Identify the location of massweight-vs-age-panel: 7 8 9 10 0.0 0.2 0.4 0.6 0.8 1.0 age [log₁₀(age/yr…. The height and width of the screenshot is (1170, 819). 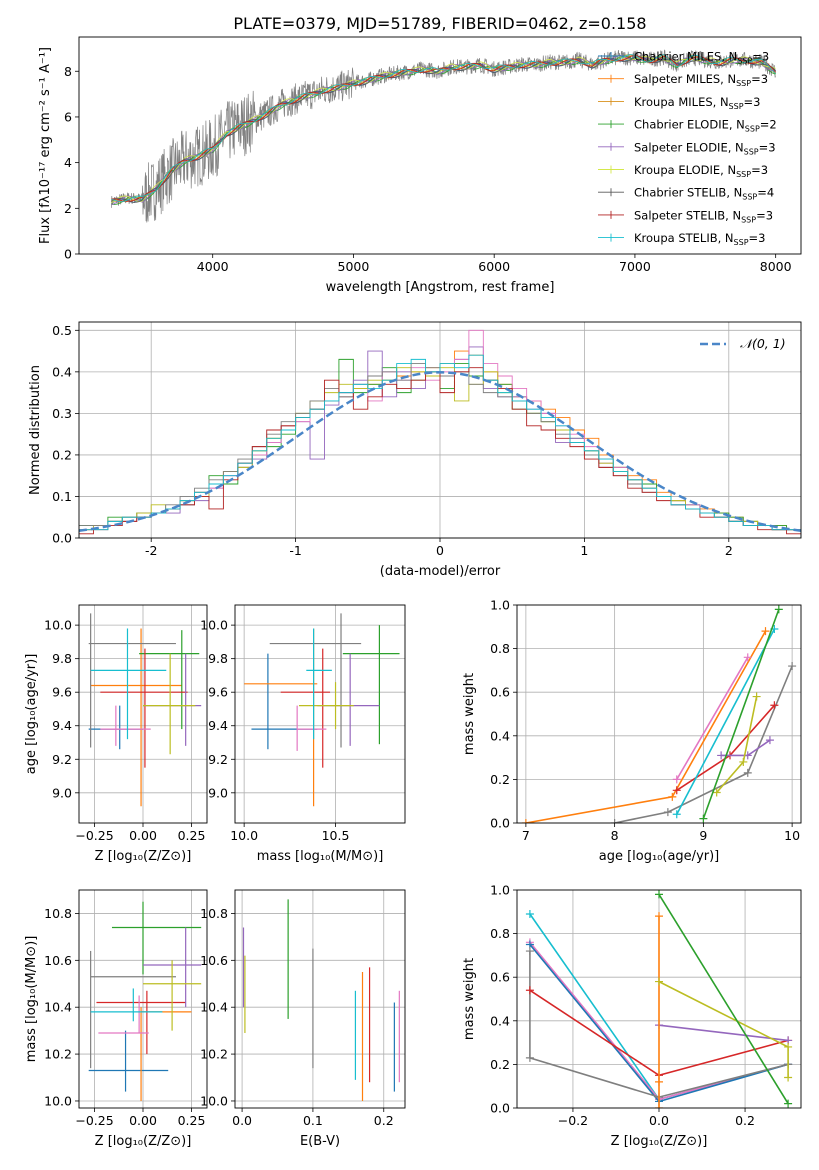
(632, 731).